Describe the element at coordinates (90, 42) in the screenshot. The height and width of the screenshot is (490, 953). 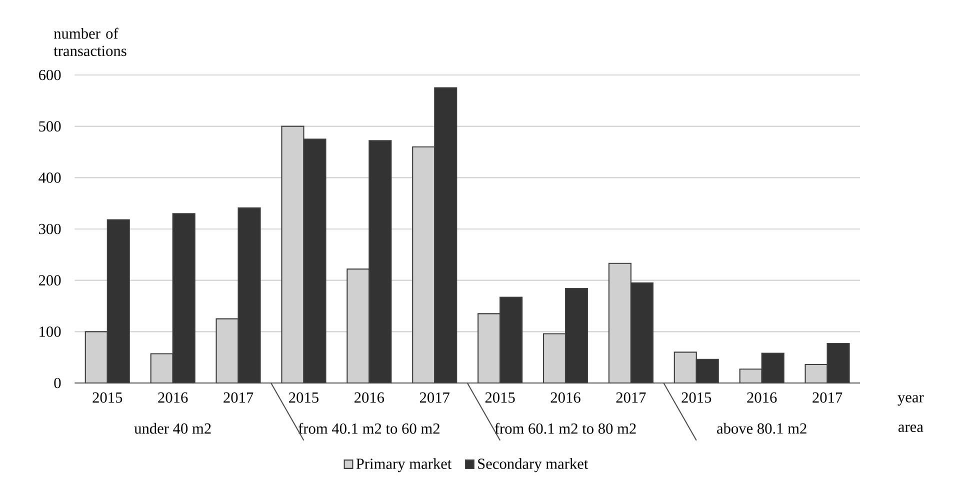
I see `y-axis-title: number of transactions` at that location.